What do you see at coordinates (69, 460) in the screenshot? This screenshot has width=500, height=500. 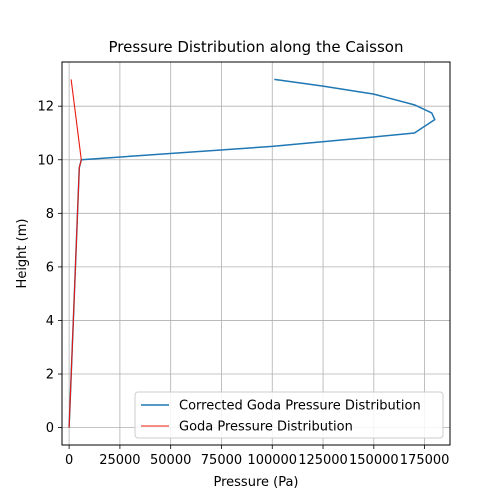 I see `x-tick-label: 0` at bounding box center [69, 460].